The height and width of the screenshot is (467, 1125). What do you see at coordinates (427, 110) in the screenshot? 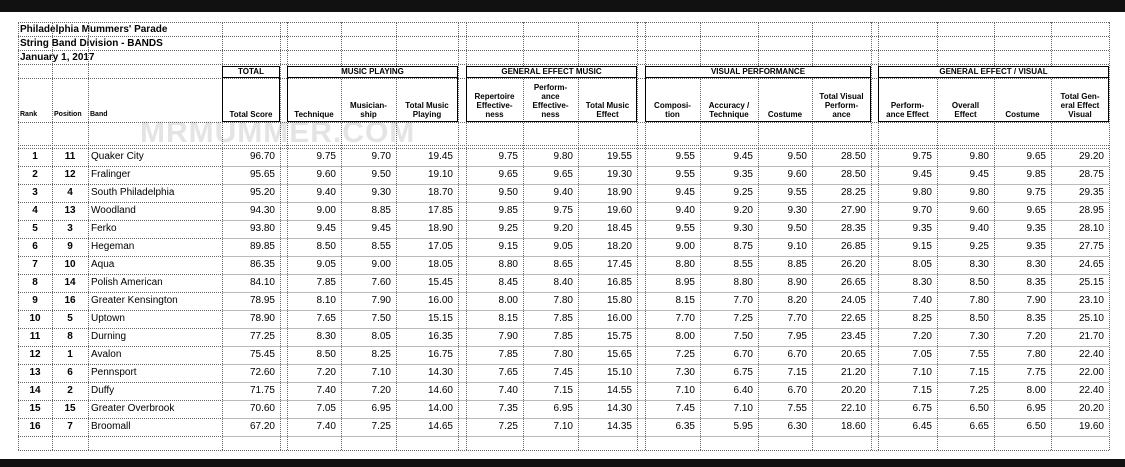
I see `column-header: Total Music Playing` at bounding box center [427, 110].